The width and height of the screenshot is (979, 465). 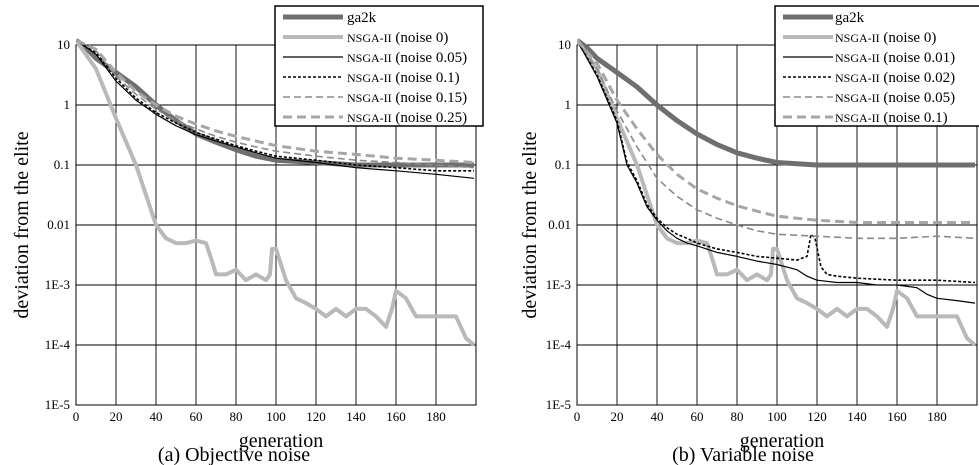 I want to click on chart-caption: (a) Objective noise, so click(x=234, y=454).